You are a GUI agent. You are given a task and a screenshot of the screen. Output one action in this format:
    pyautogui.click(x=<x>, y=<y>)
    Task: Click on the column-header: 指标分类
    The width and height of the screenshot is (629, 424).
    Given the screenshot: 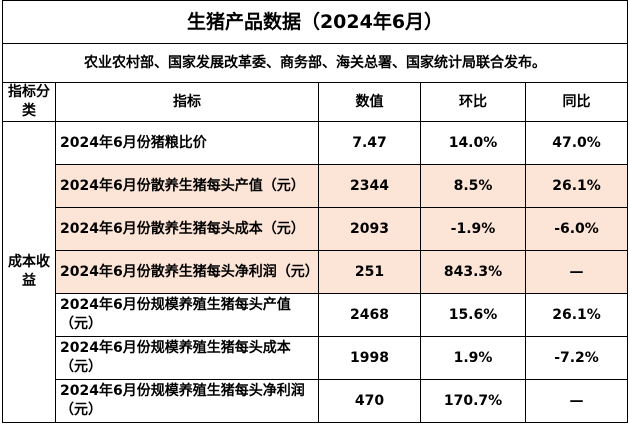 What is the action you would take?
    pyautogui.click(x=29, y=102)
    